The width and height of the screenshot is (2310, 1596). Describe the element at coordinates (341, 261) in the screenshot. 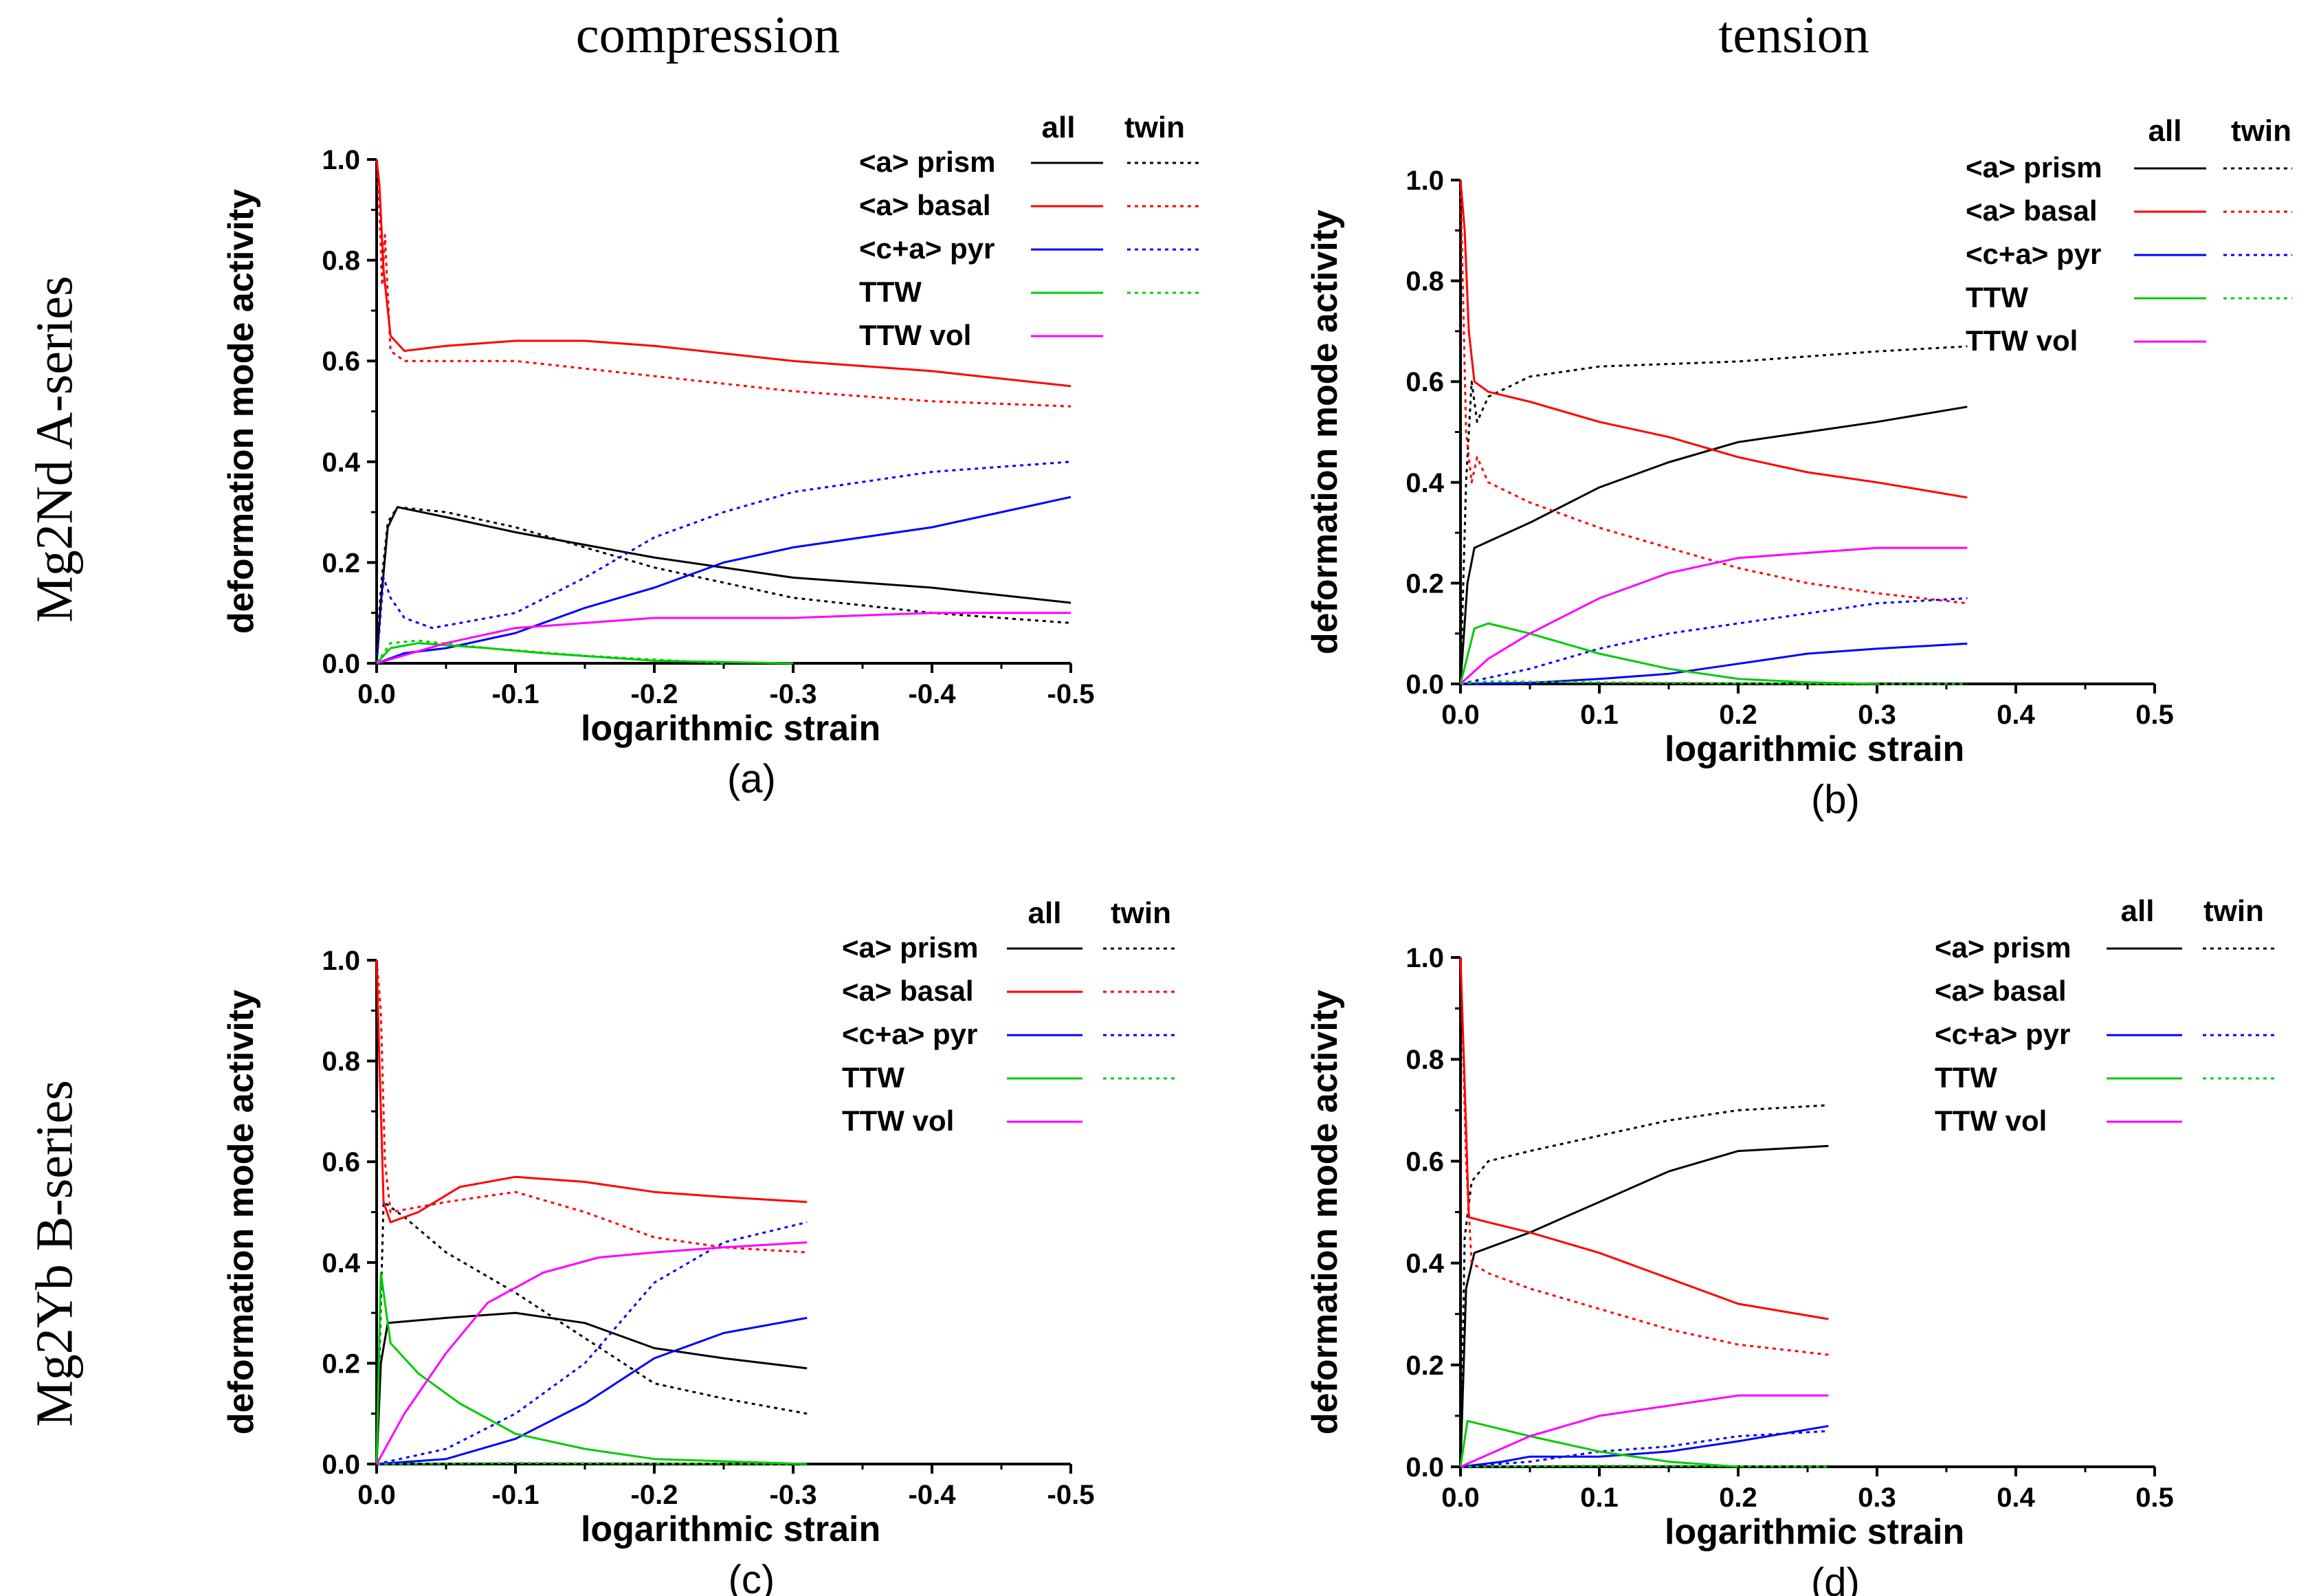

I see `y-tick-label: 0.8` at that location.